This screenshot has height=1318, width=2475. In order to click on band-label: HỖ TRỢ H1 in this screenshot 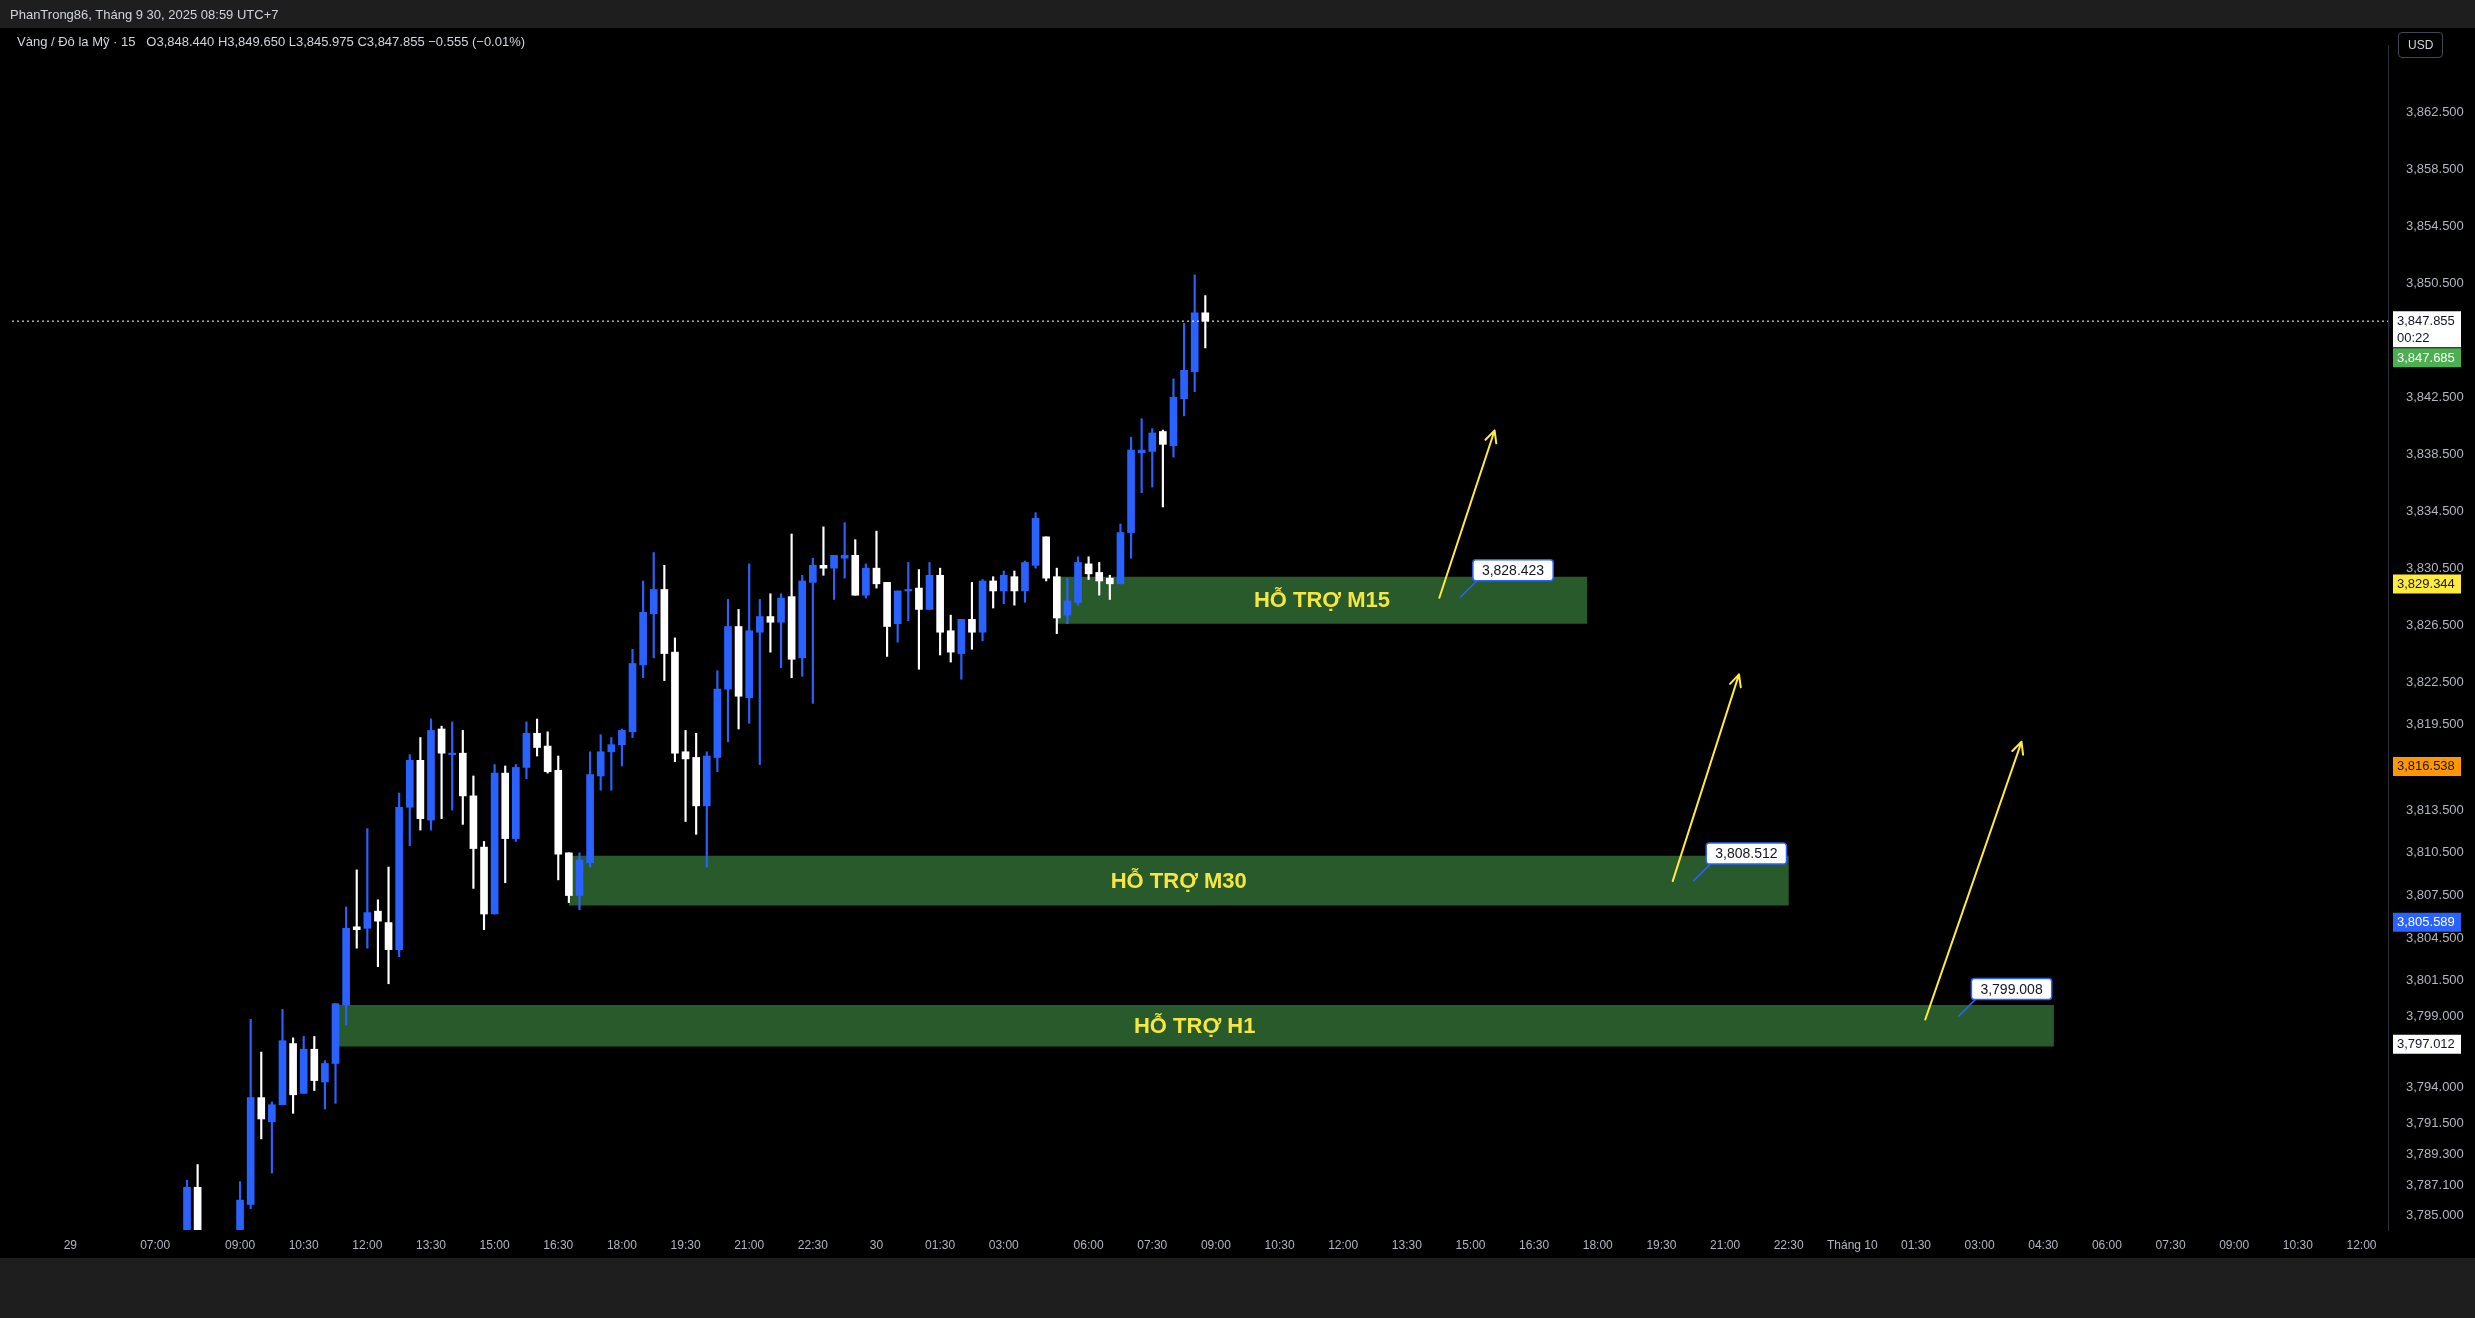, I will do `click(1194, 1024)`.